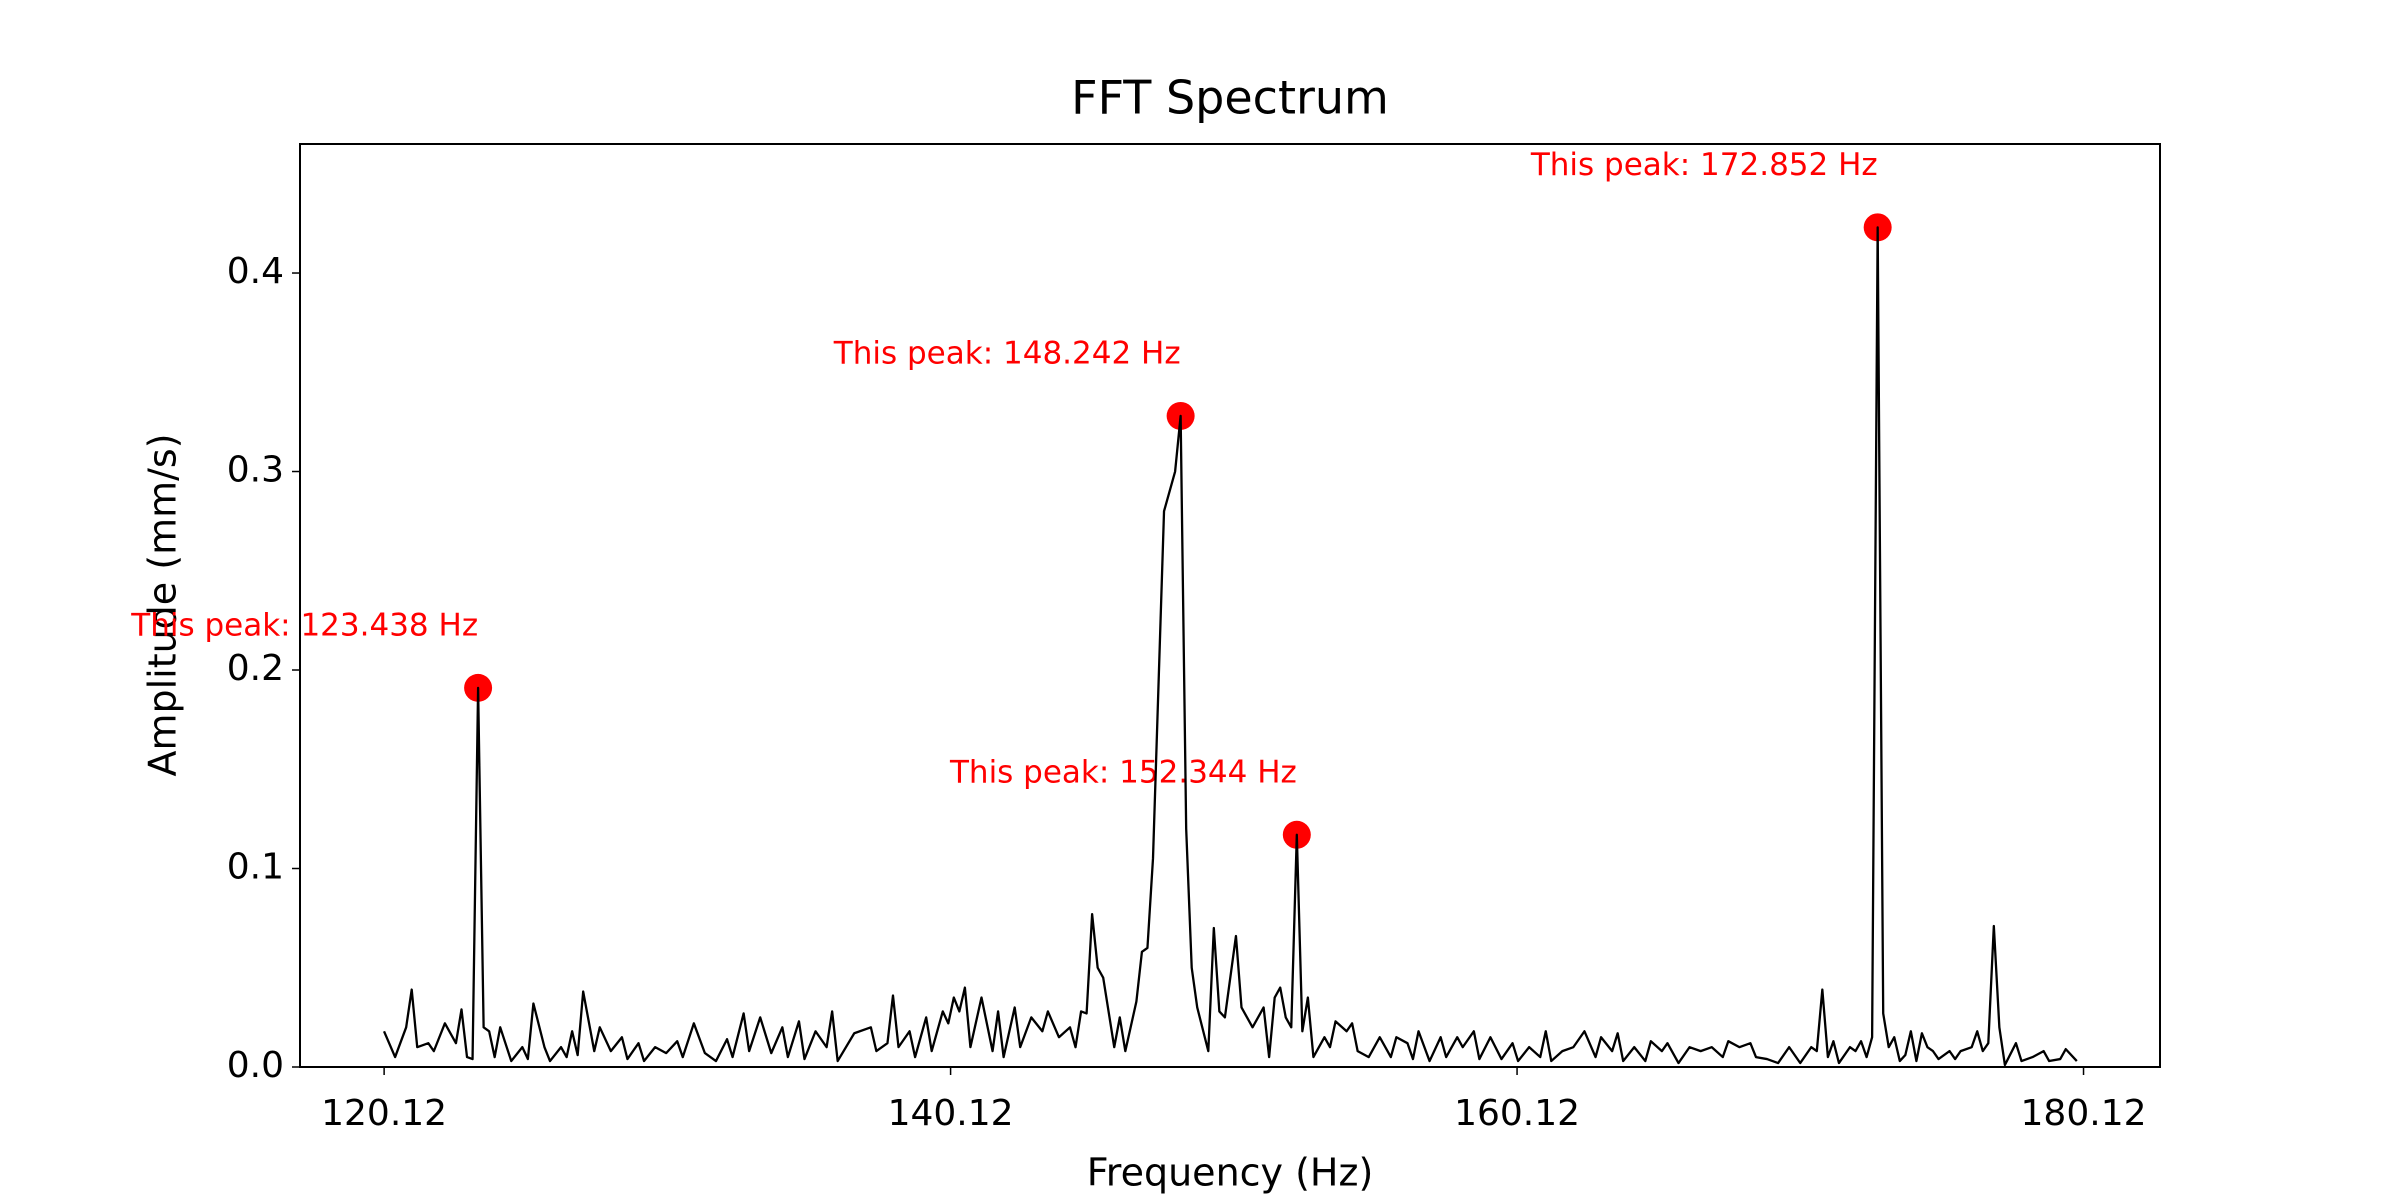  What do you see at coordinates (1123, 772) in the screenshot?
I see `peak-annotation: This peak: 152.344 Hz` at bounding box center [1123, 772].